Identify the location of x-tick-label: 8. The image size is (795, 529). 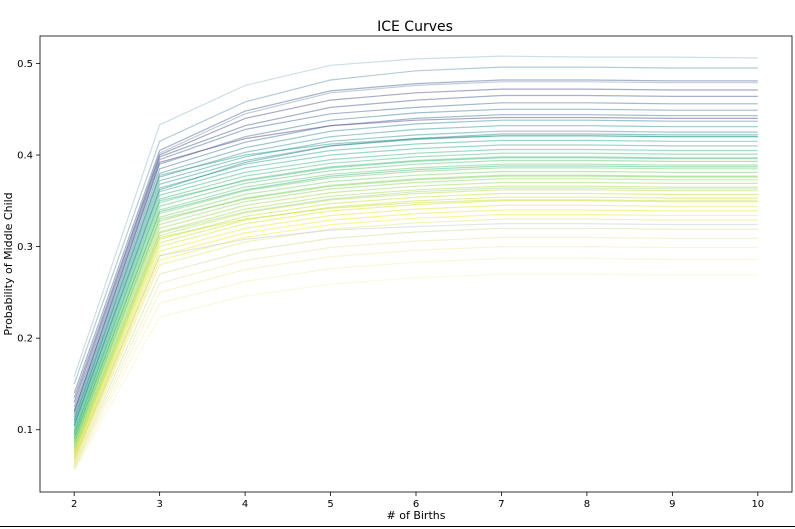
(587, 504).